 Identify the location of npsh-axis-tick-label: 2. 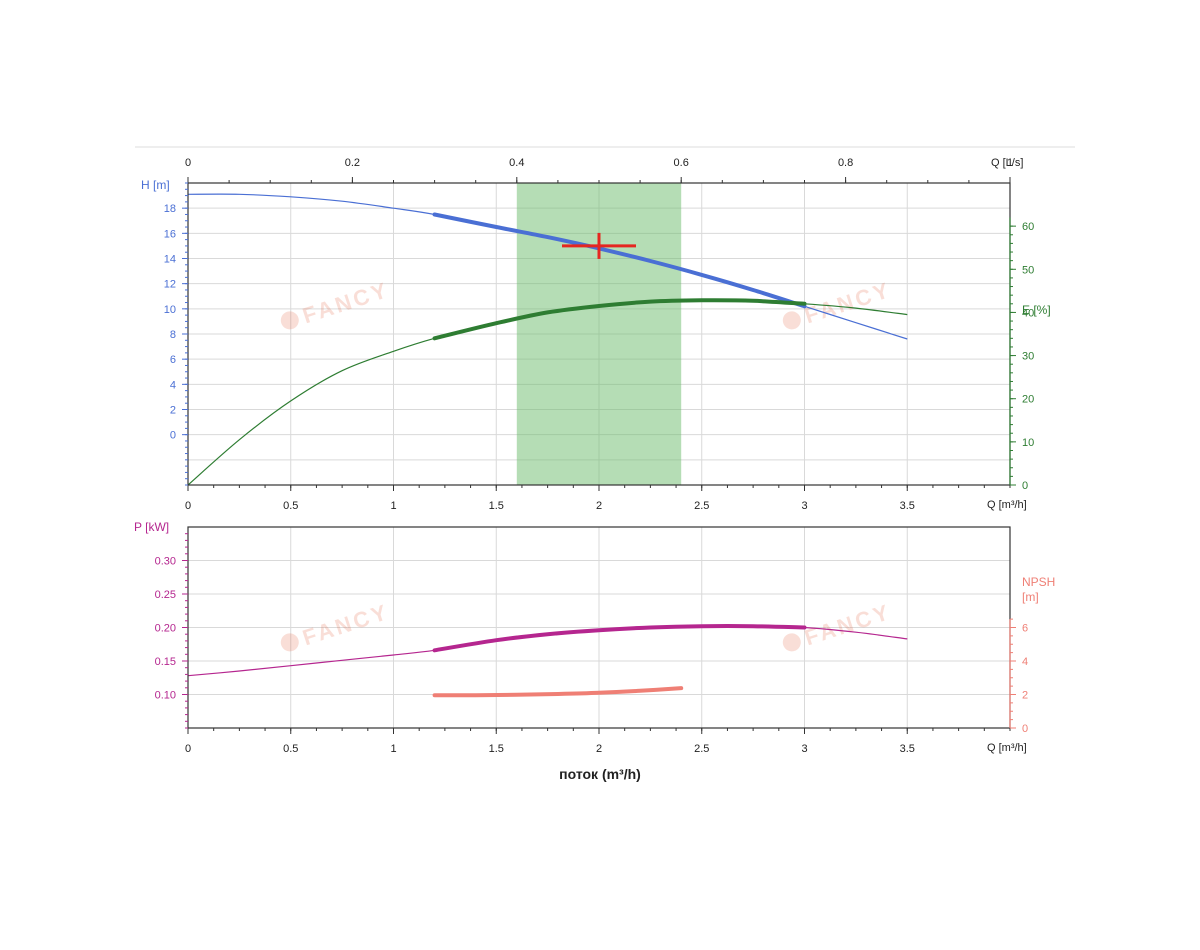
(1025, 696).